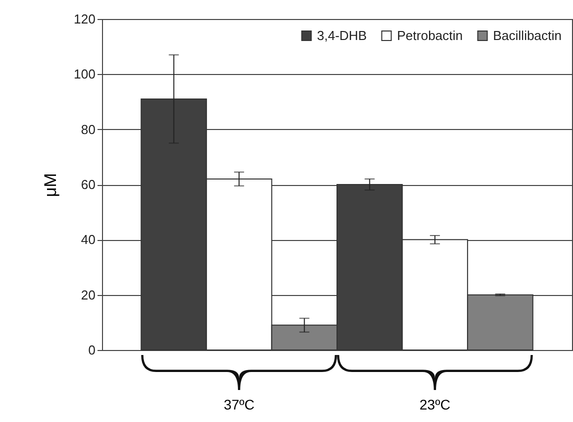 This screenshot has width=573, height=422. Describe the element at coordinates (88, 184) in the screenshot. I see `y-tick-label: 60` at that location.